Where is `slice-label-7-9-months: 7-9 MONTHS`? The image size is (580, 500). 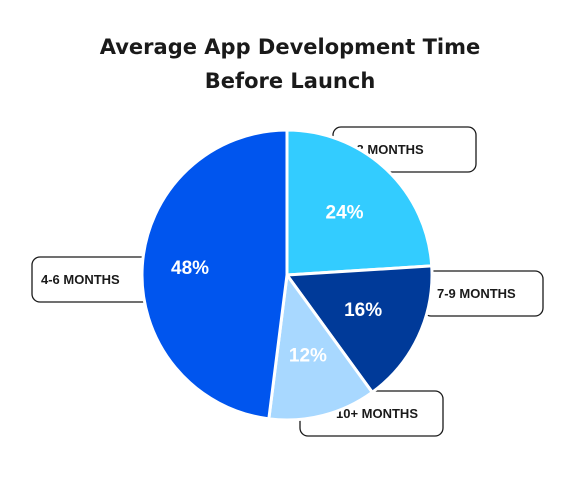
slice-label-7-9-months: 7-9 MONTHS is located at coordinates (476, 293).